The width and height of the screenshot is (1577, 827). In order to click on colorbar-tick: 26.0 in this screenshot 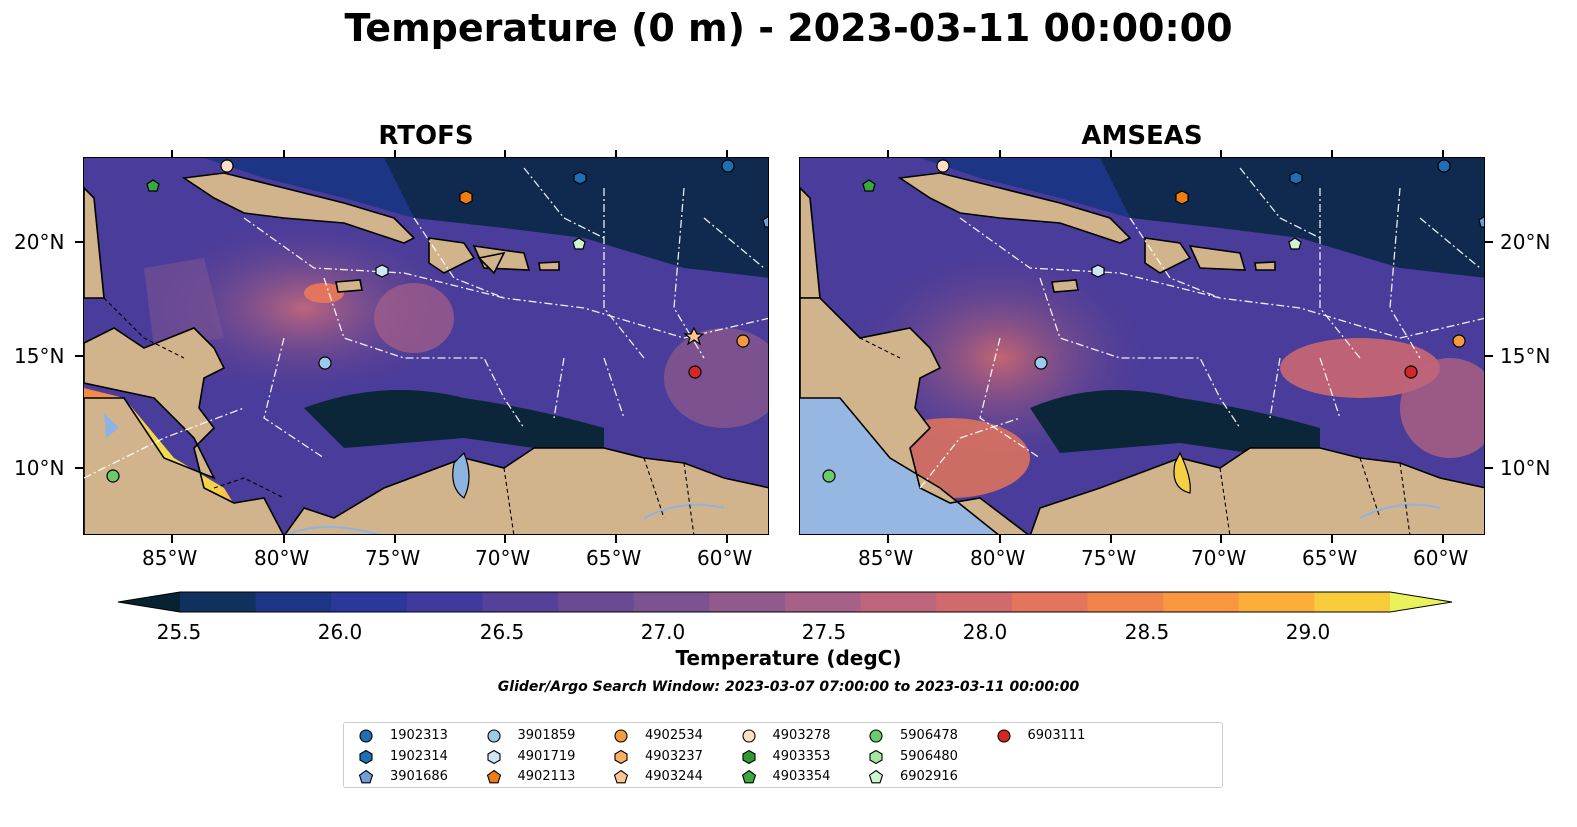, I will do `click(340, 632)`.